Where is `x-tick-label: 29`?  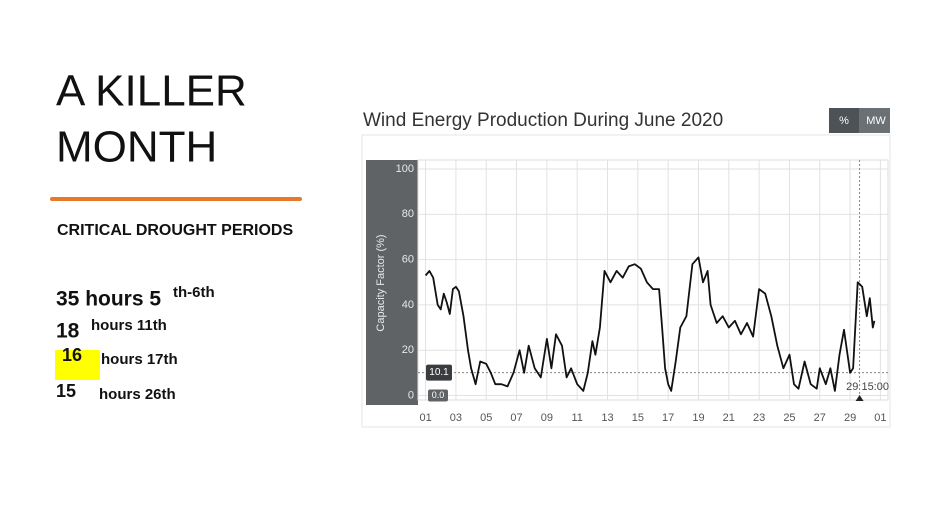
x-tick-label: 29 is located at coordinates (850, 418).